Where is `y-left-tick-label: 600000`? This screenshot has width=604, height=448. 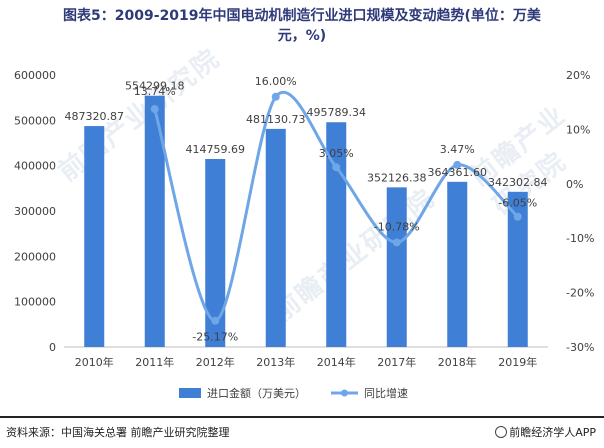
y-left-tick-label: 600000 is located at coordinates (35, 75).